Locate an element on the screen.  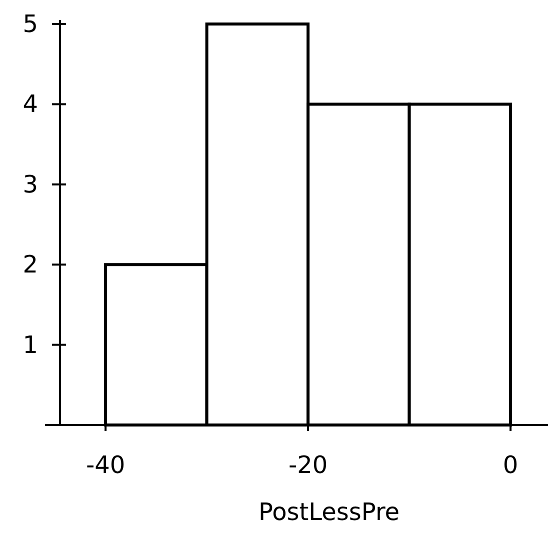
y-tick-label: 3 is located at coordinates (30, 184).